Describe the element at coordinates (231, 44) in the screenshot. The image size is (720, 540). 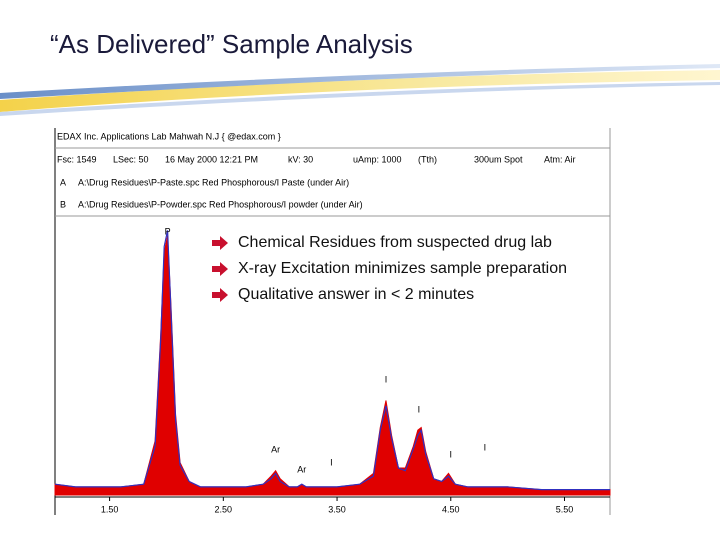
I see `slide-title: “As Delivered” Sample Analysis` at that location.